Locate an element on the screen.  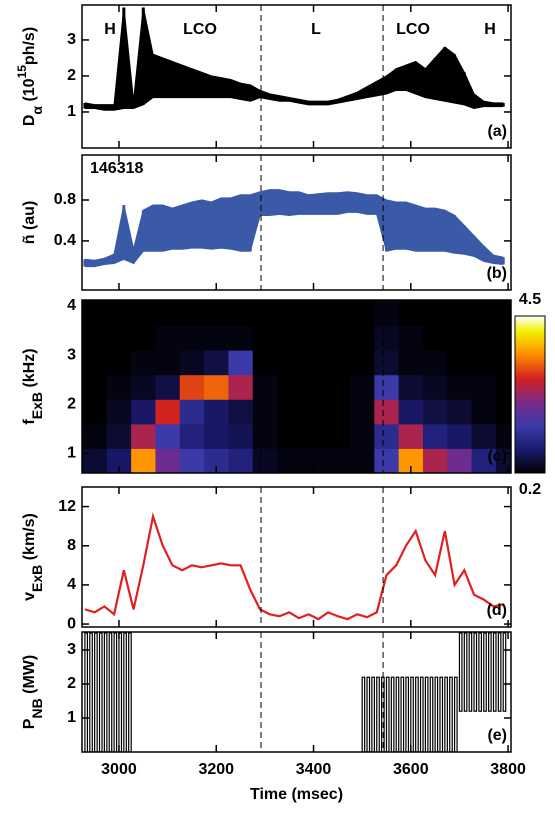
colorbar is located at coordinates (530, 394).